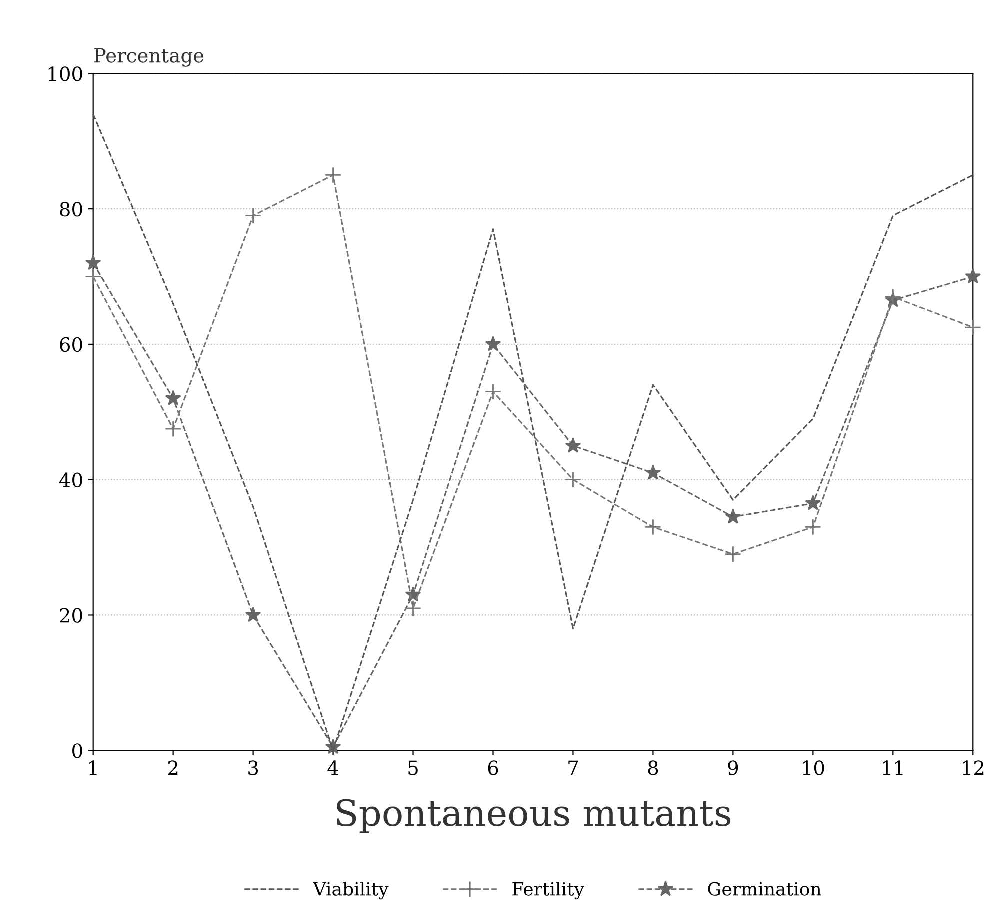  I want to click on legend-label: Germination, so click(765, 889).